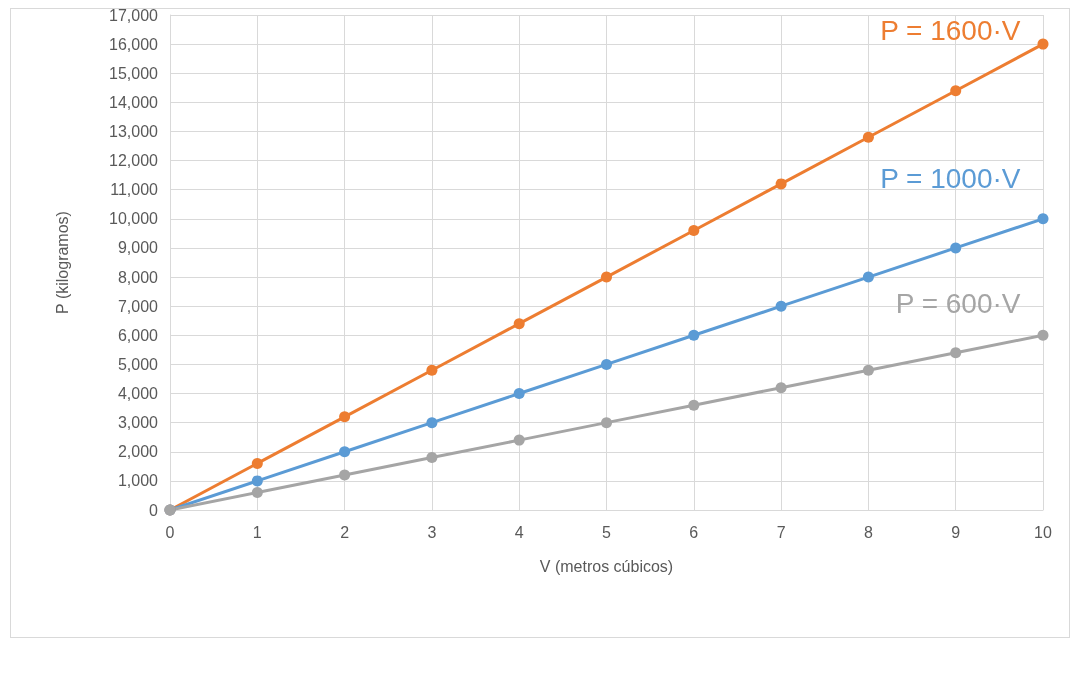 The height and width of the screenshot is (686, 1078). I want to click on y-tick-label: 1,000, so click(138, 481).